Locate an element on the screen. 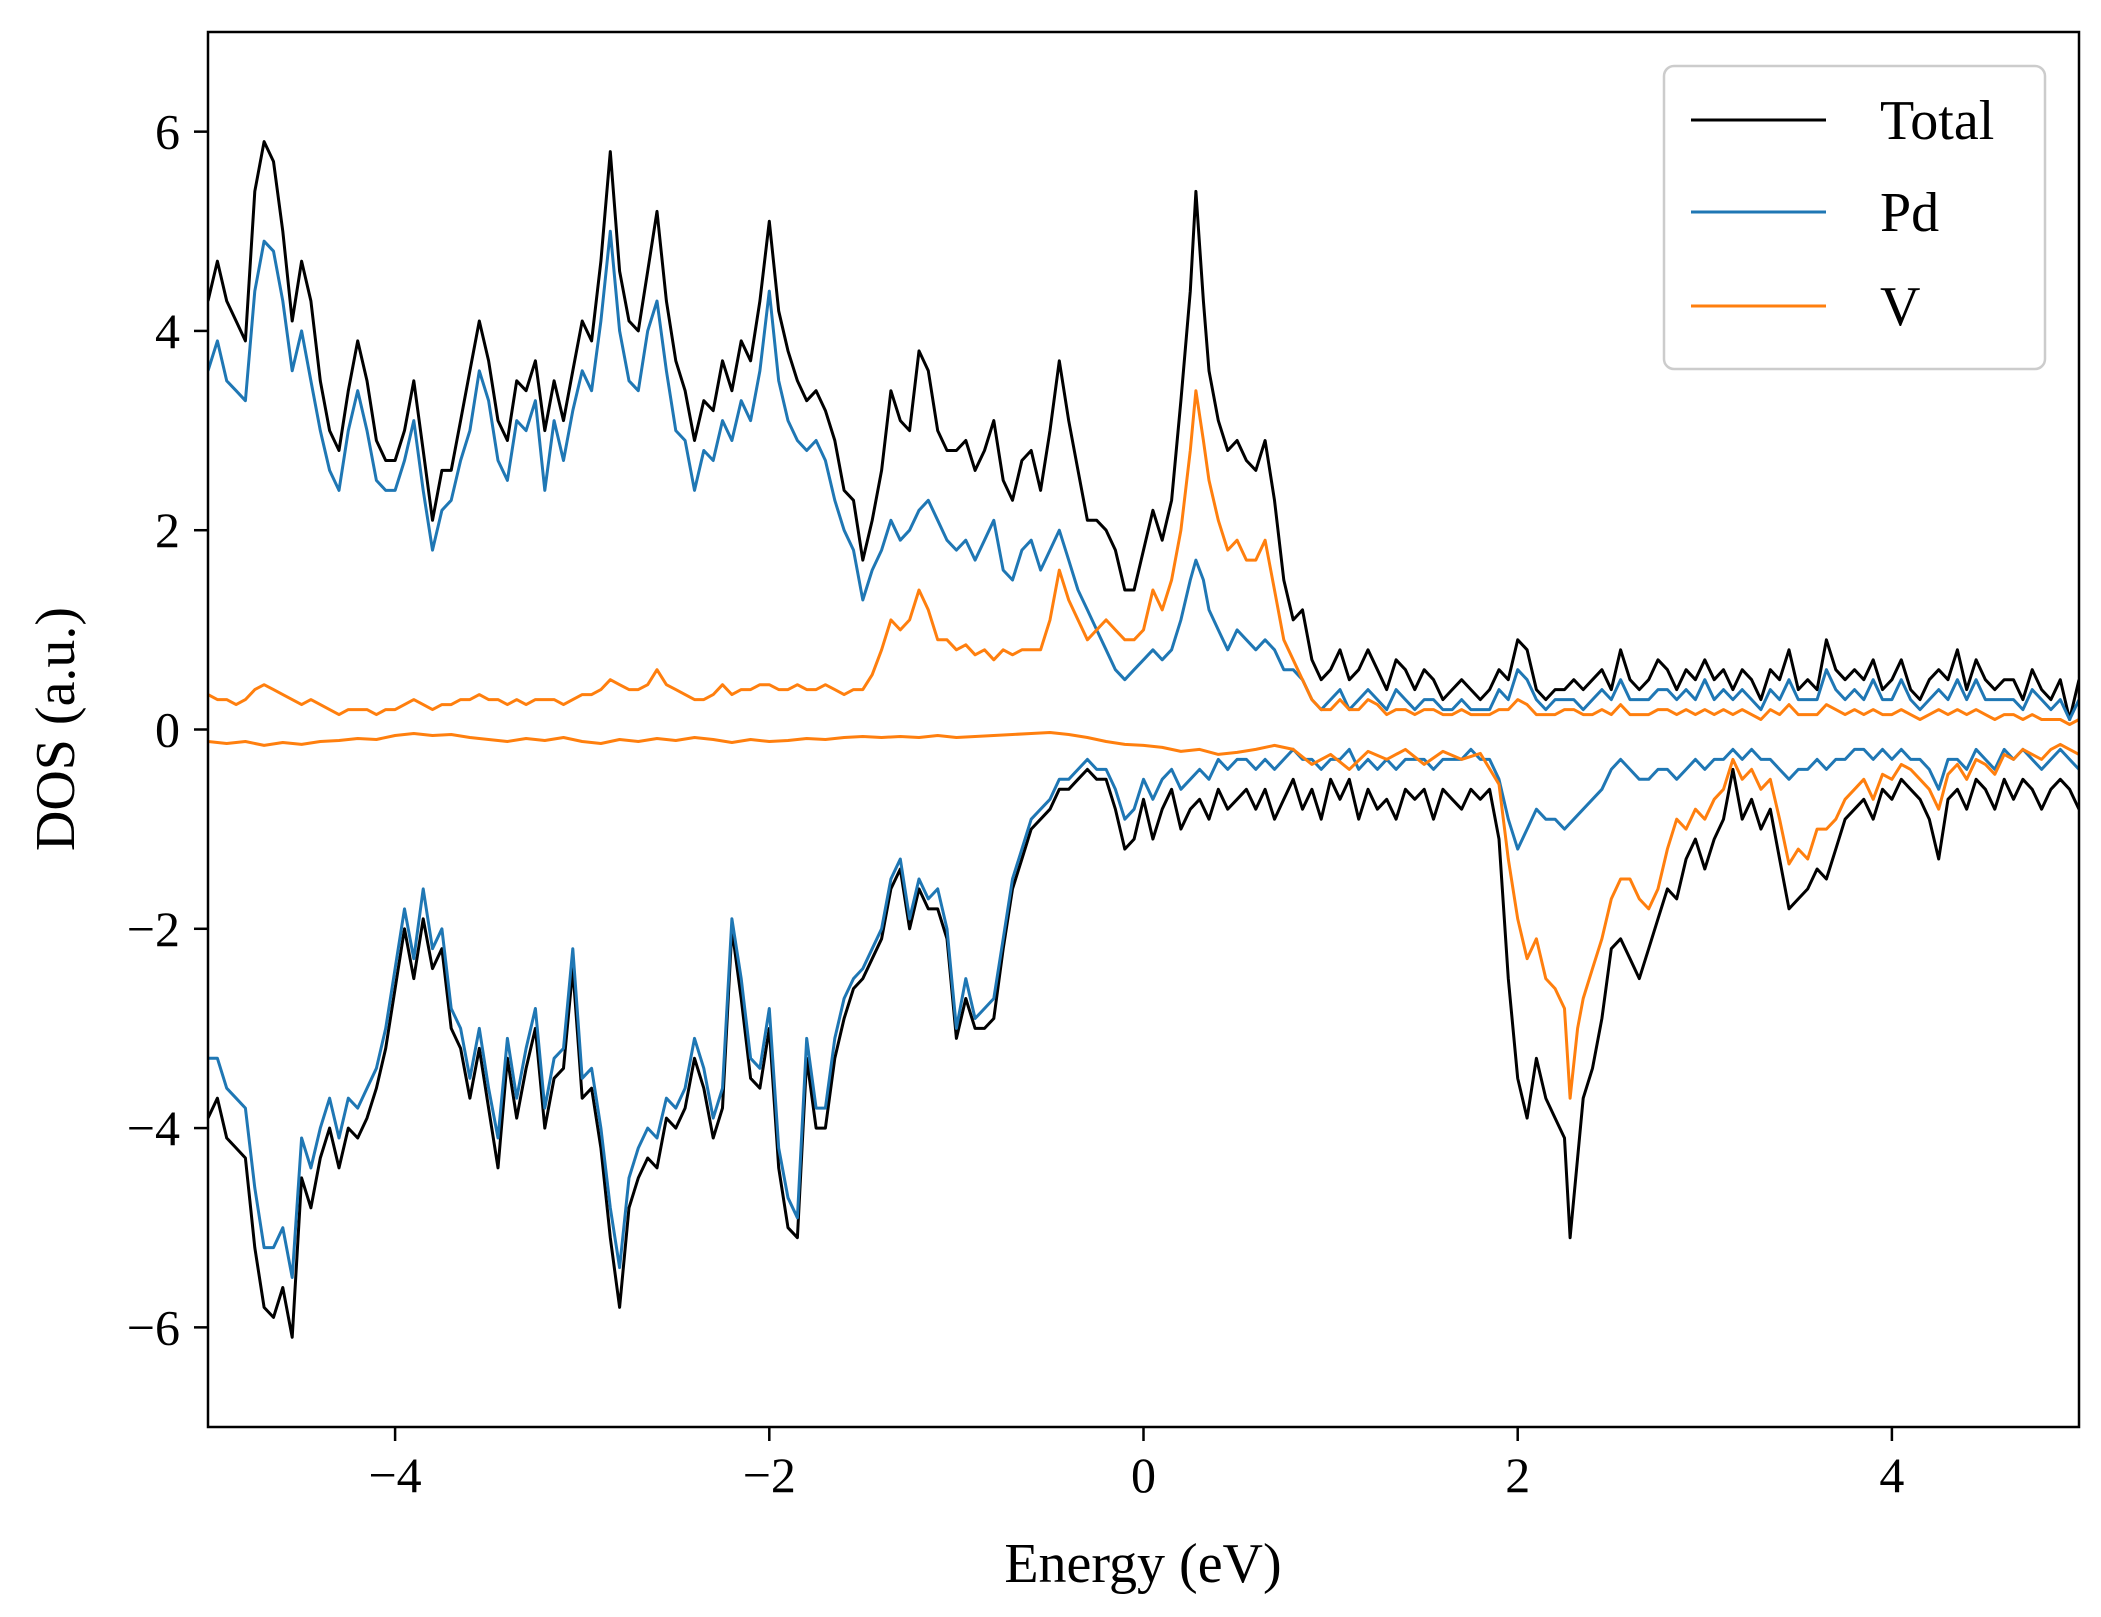  y-tick-label: 0 is located at coordinates (167, 730).